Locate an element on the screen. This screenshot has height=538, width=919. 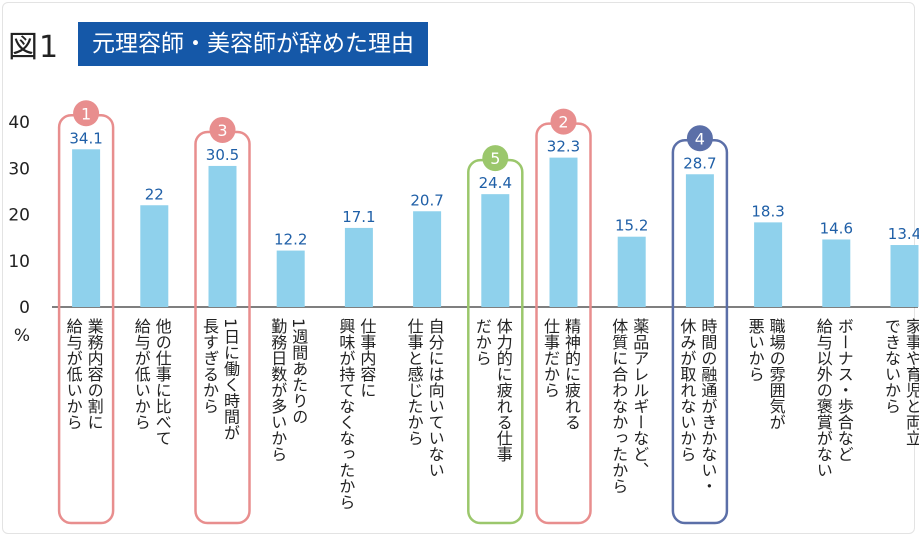
category-label: 家事や育児と両立 is located at coordinates (911, 382).